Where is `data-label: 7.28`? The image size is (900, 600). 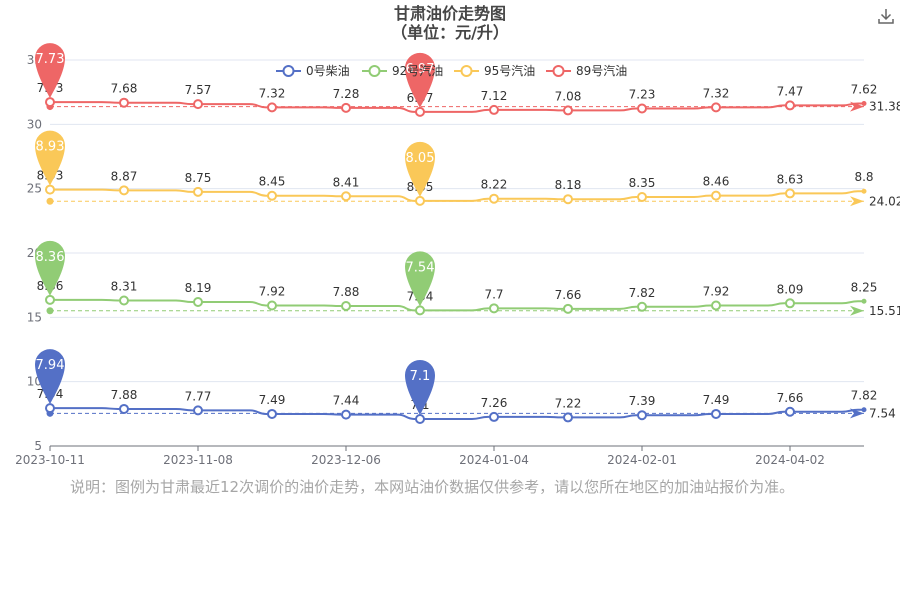 data-label: 7.28 is located at coordinates (346, 94).